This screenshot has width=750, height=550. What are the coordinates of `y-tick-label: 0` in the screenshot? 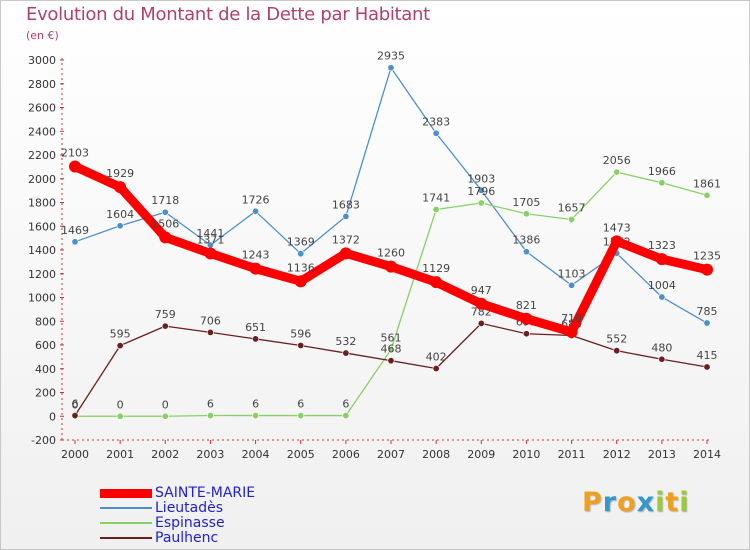 It's located at (52, 416).